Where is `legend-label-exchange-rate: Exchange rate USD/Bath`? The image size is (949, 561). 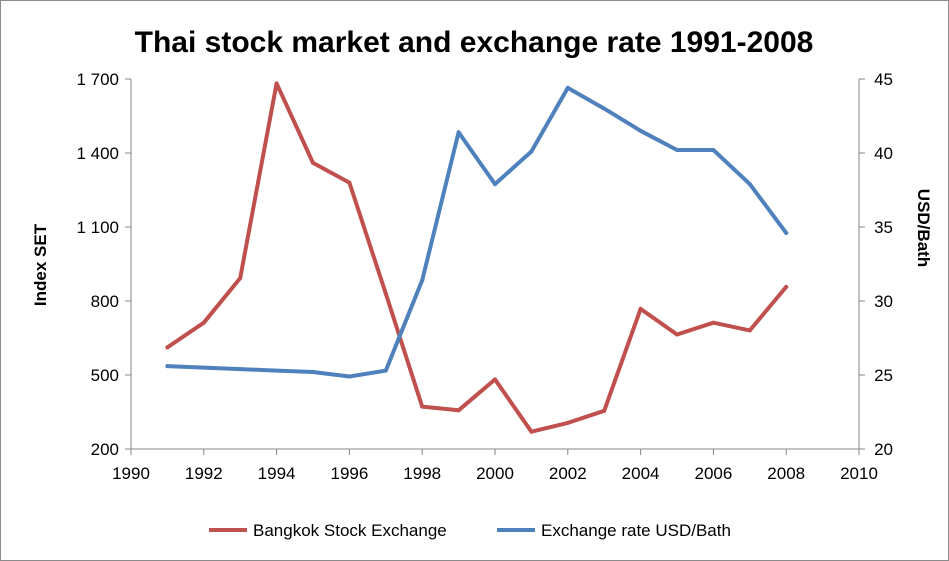 legend-label-exchange-rate: Exchange rate USD/Bath is located at coordinates (636, 530).